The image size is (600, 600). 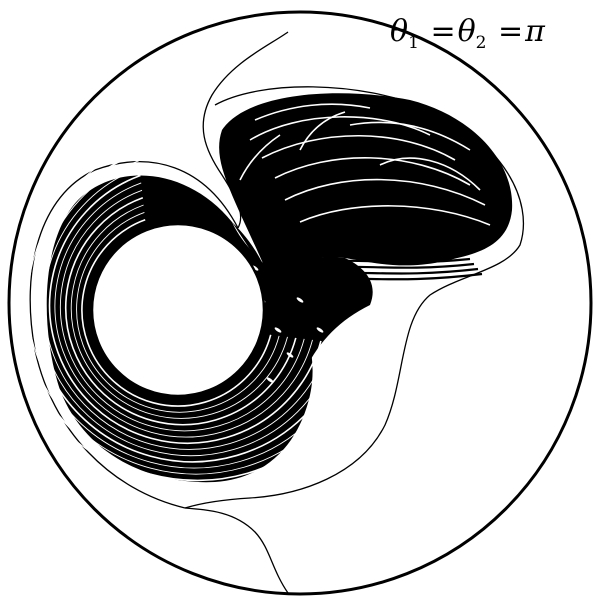 I want to click on inner-cylinder, so click(x=178, y=310).